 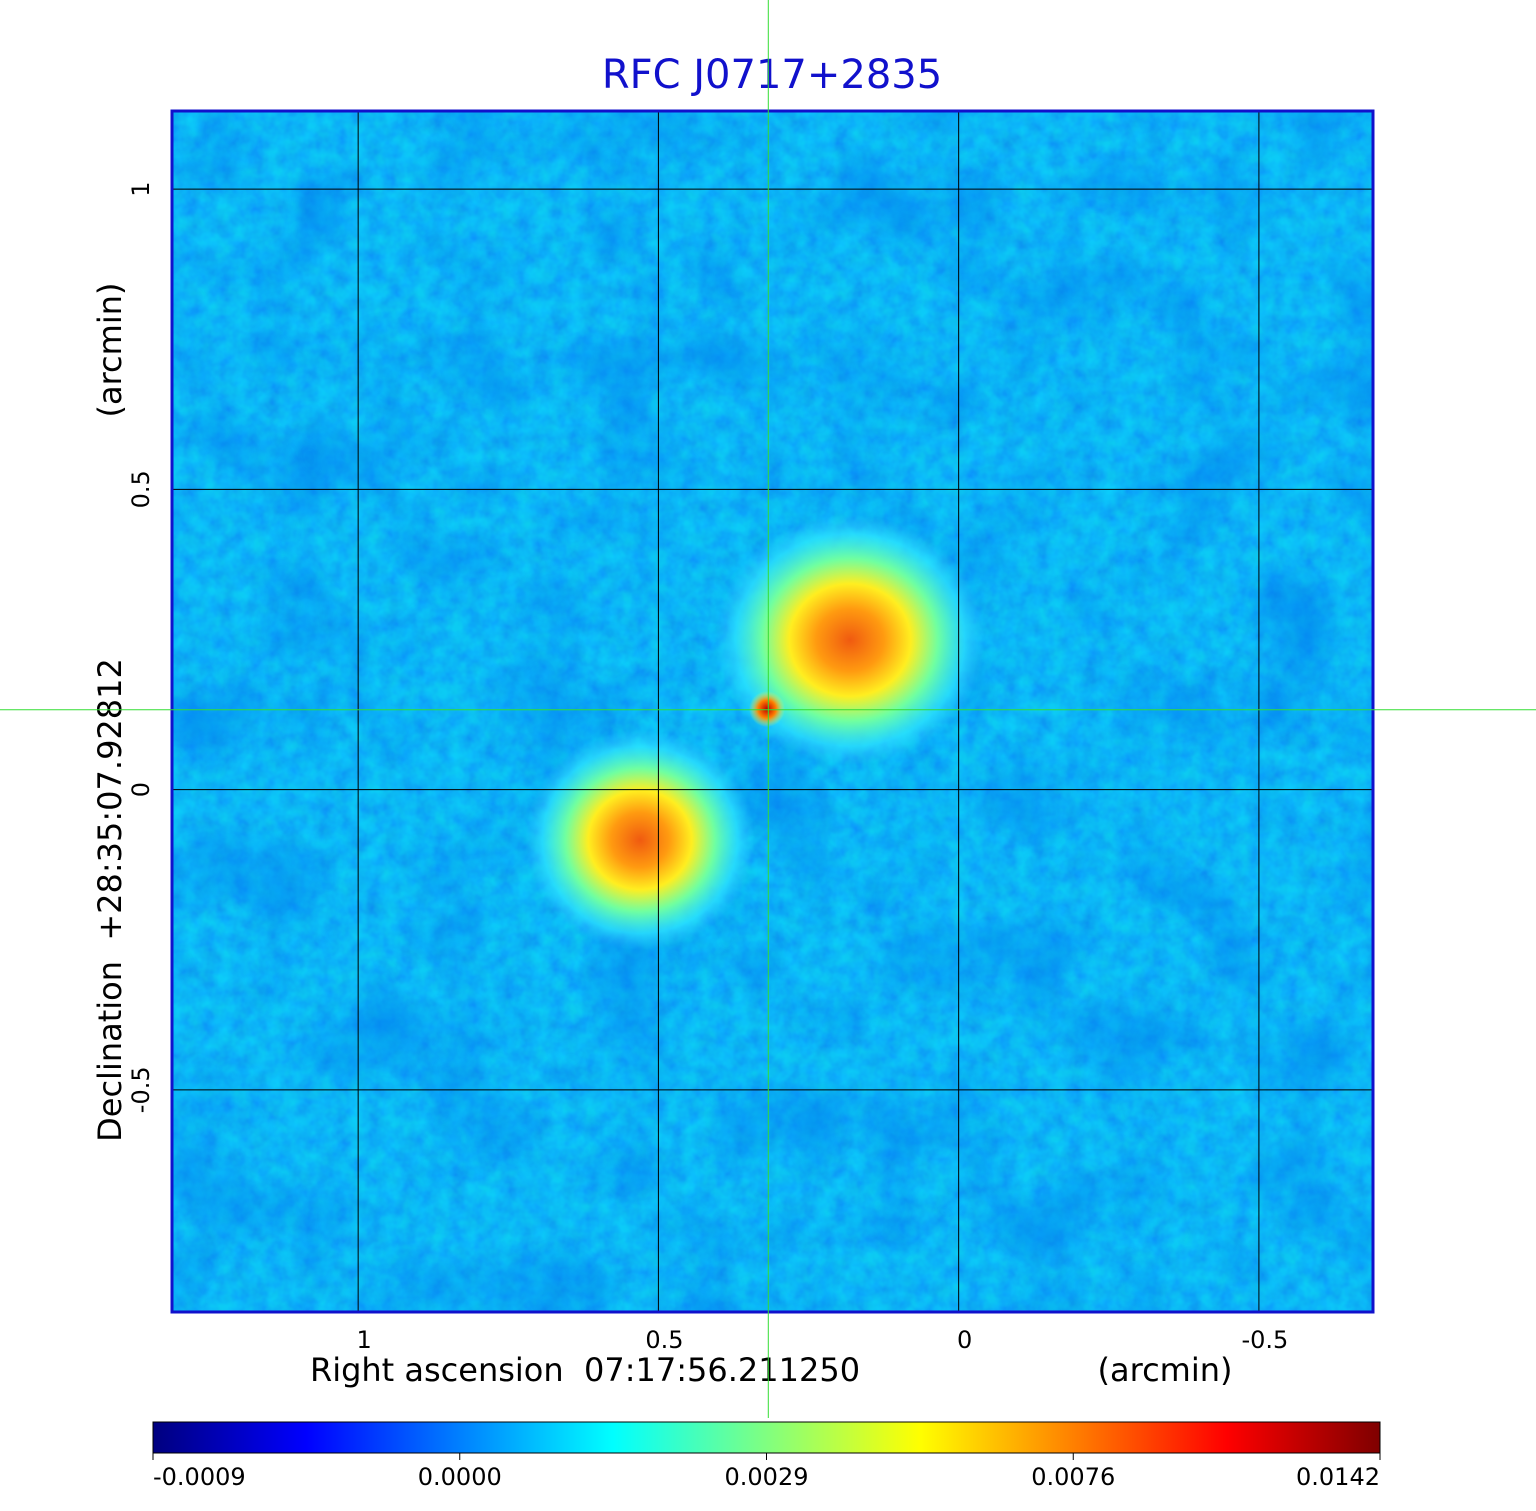 What do you see at coordinates (1165, 1370) in the screenshot?
I see `x-axis-unit: (arcmin)` at bounding box center [1165, 1370].